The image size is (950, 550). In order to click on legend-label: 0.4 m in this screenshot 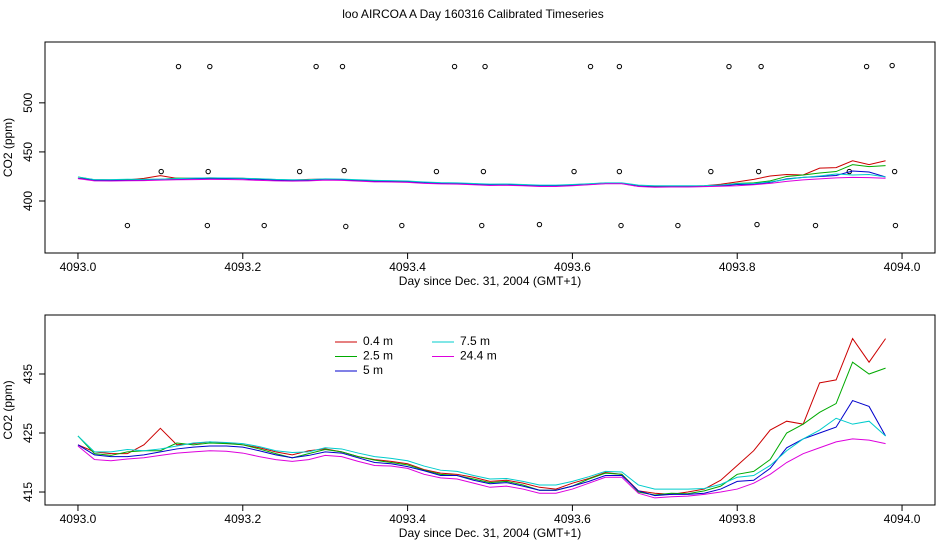, I will do `click(378, 341)`.